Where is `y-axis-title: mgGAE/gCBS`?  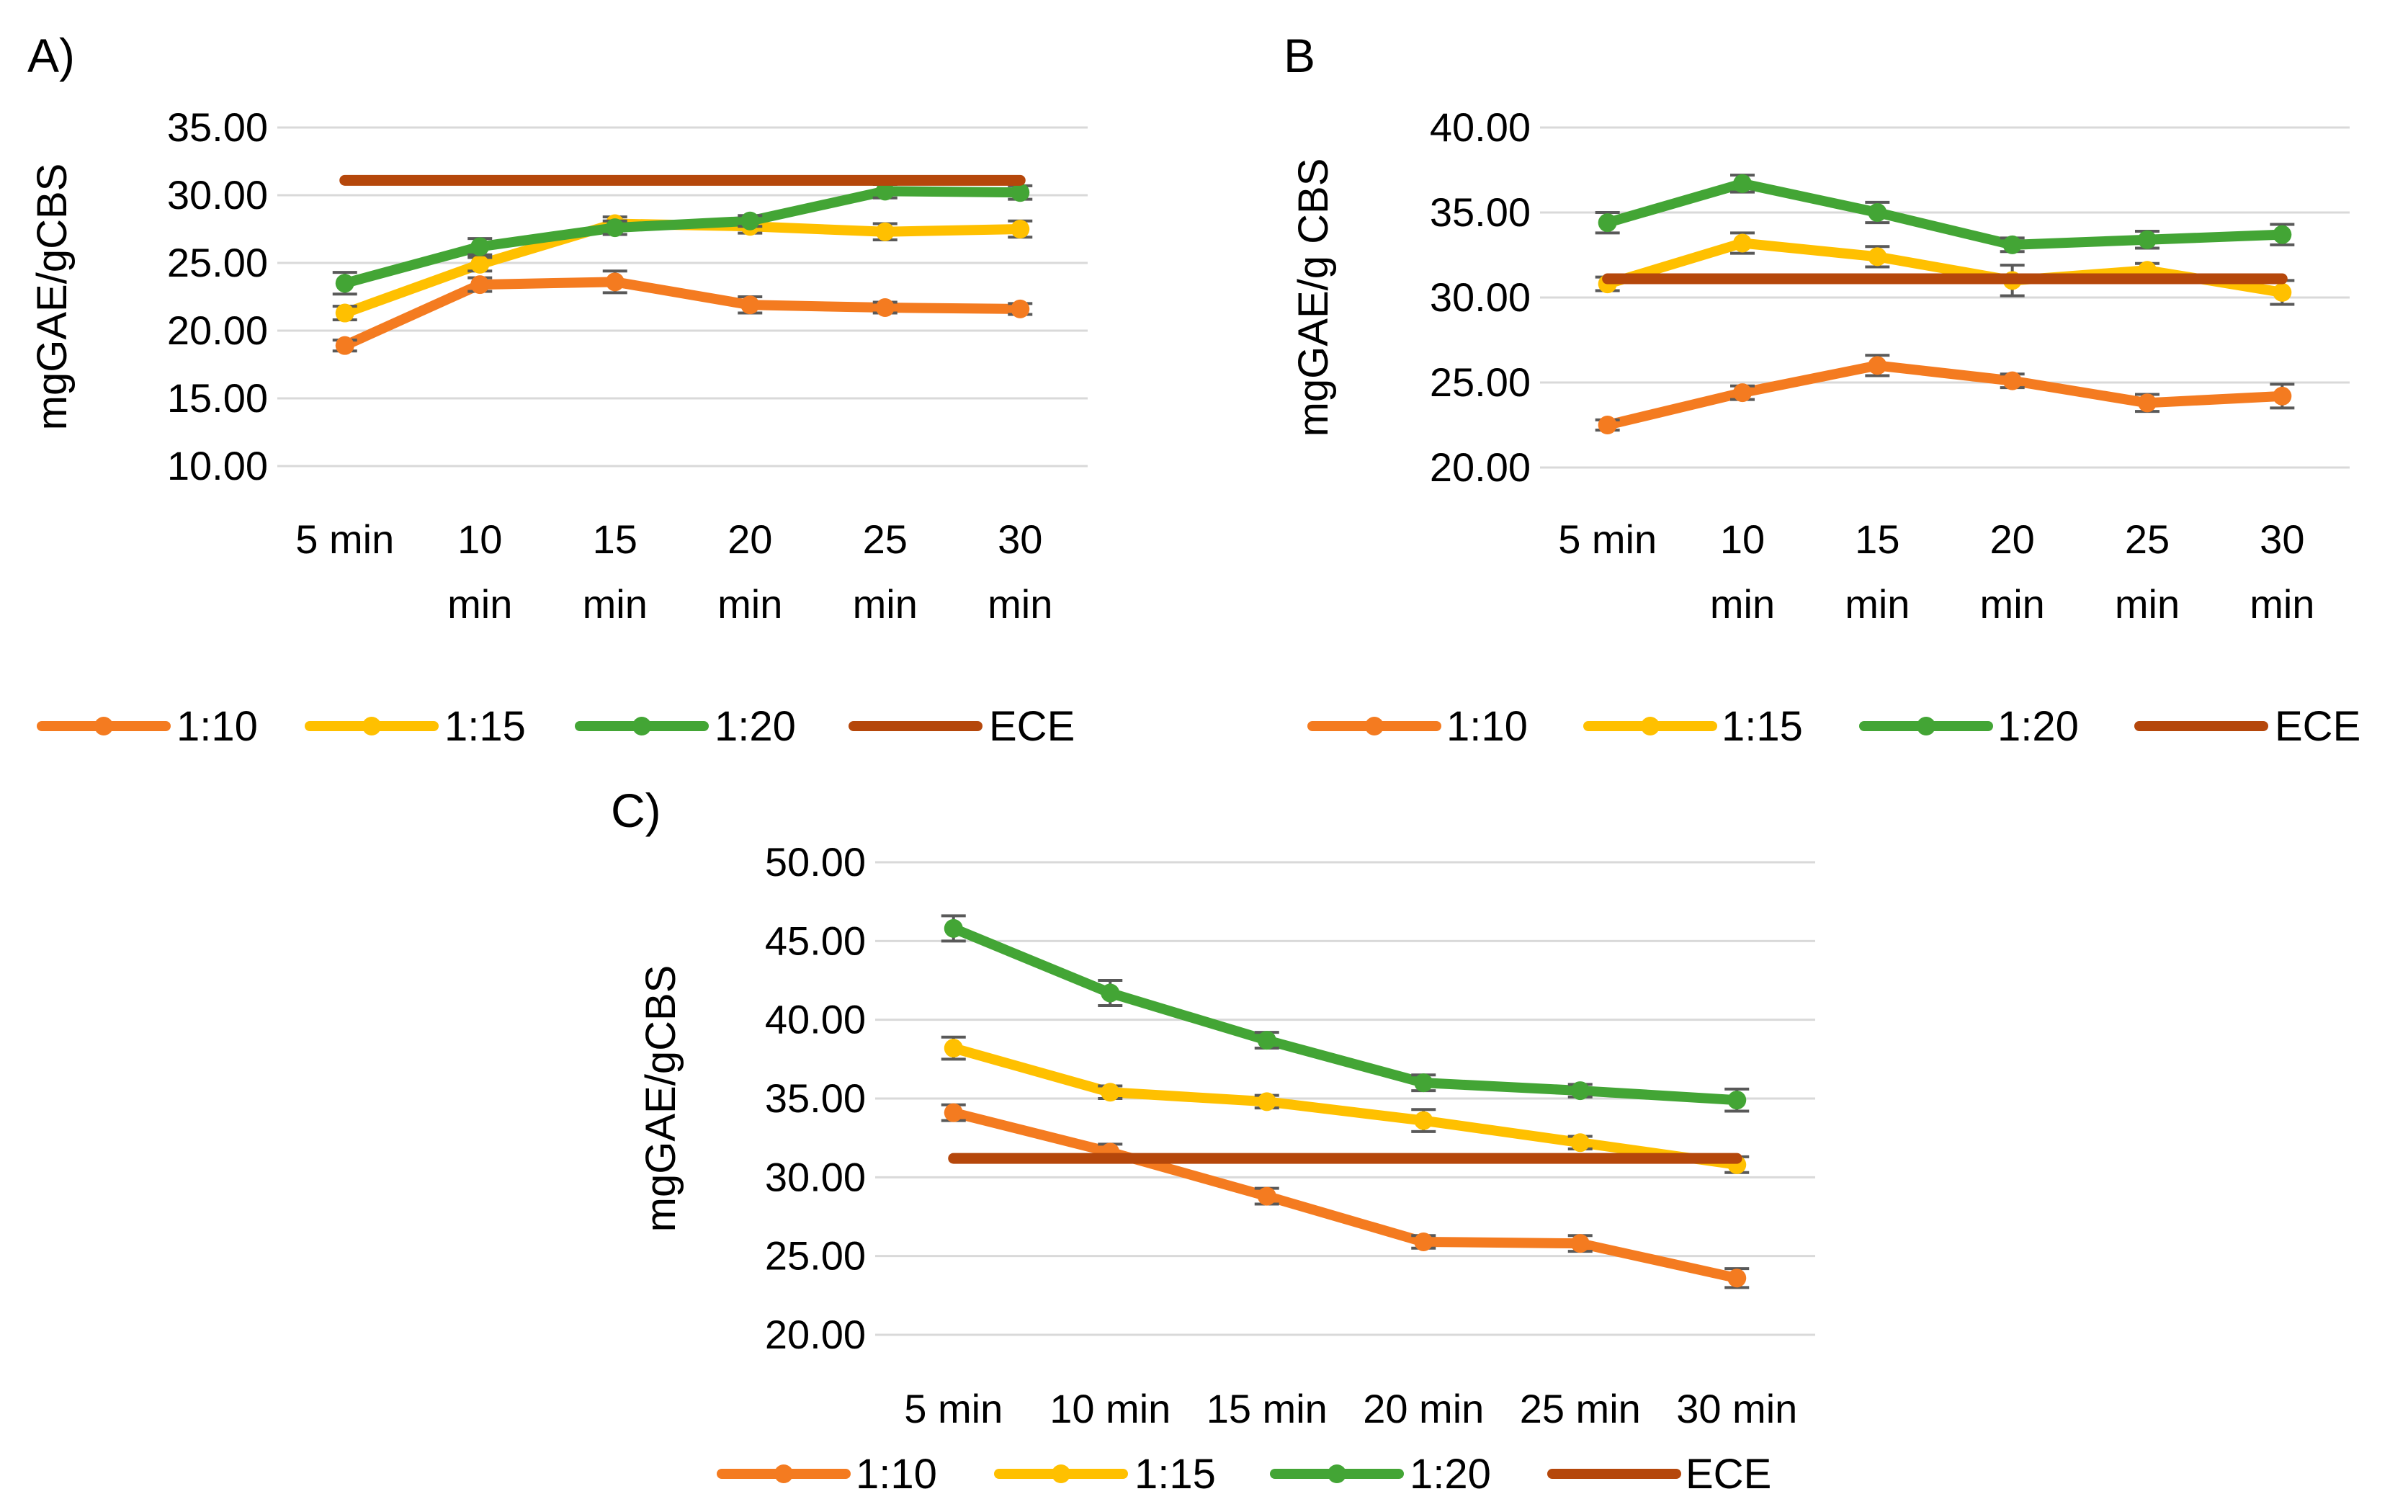 y-axis-title: mgGAE/gCBS is located at coordinates (52, 297).